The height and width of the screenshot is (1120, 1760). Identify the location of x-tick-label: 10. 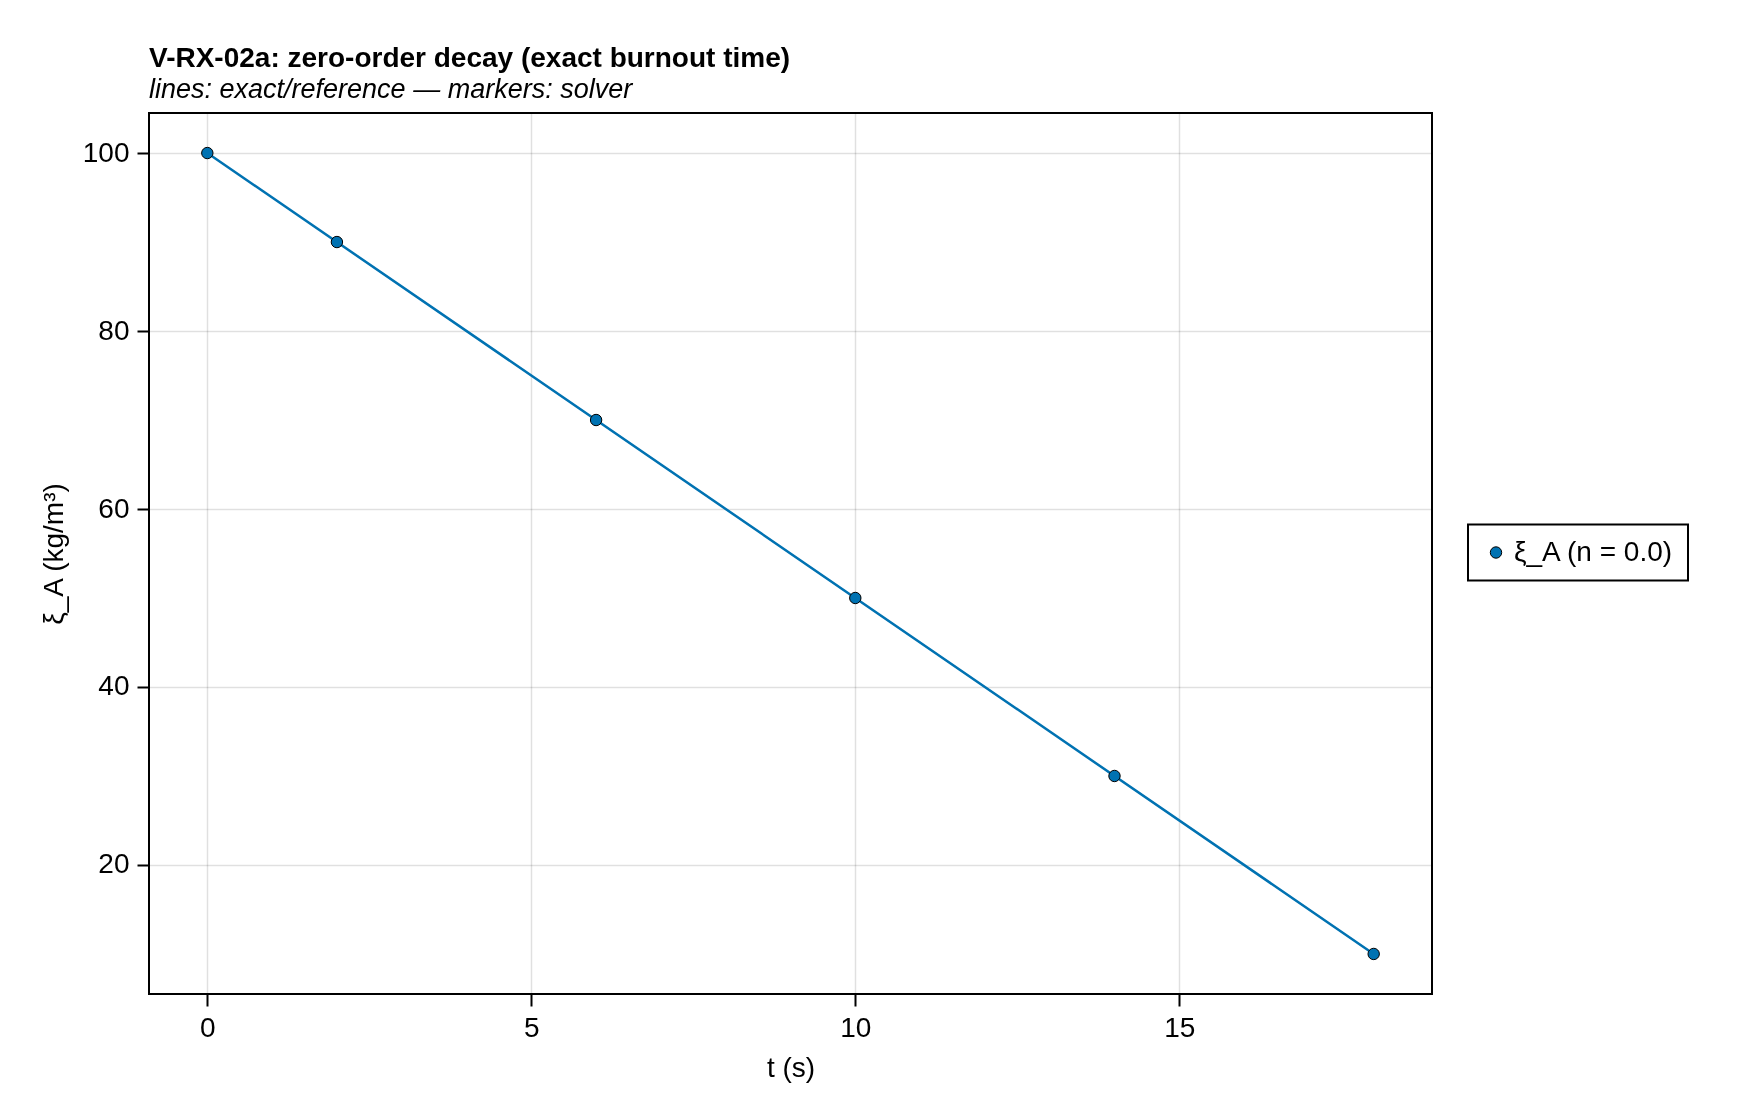
(856, 1027).